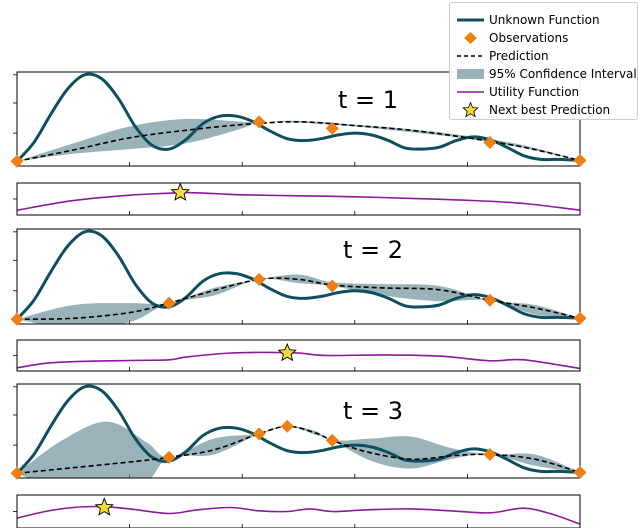 Image resolution: width=638 pixels, height=528 pixels. I want to click on legend-item-unknown: Unknown Function, so click(544, 20).